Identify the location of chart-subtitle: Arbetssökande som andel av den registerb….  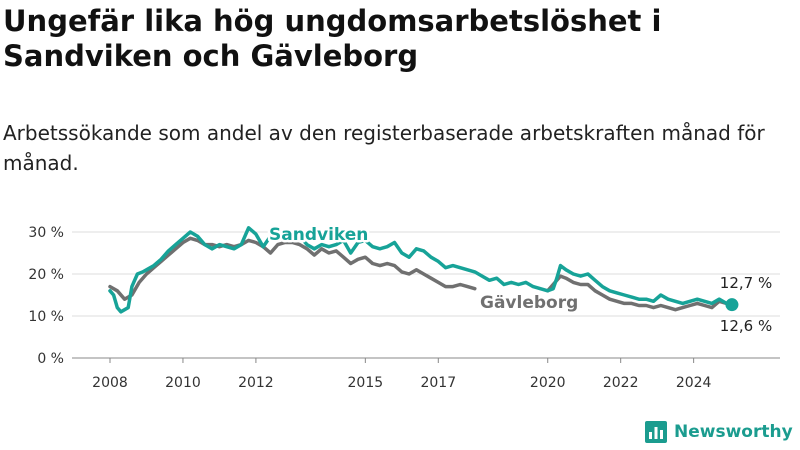
(384, 148).